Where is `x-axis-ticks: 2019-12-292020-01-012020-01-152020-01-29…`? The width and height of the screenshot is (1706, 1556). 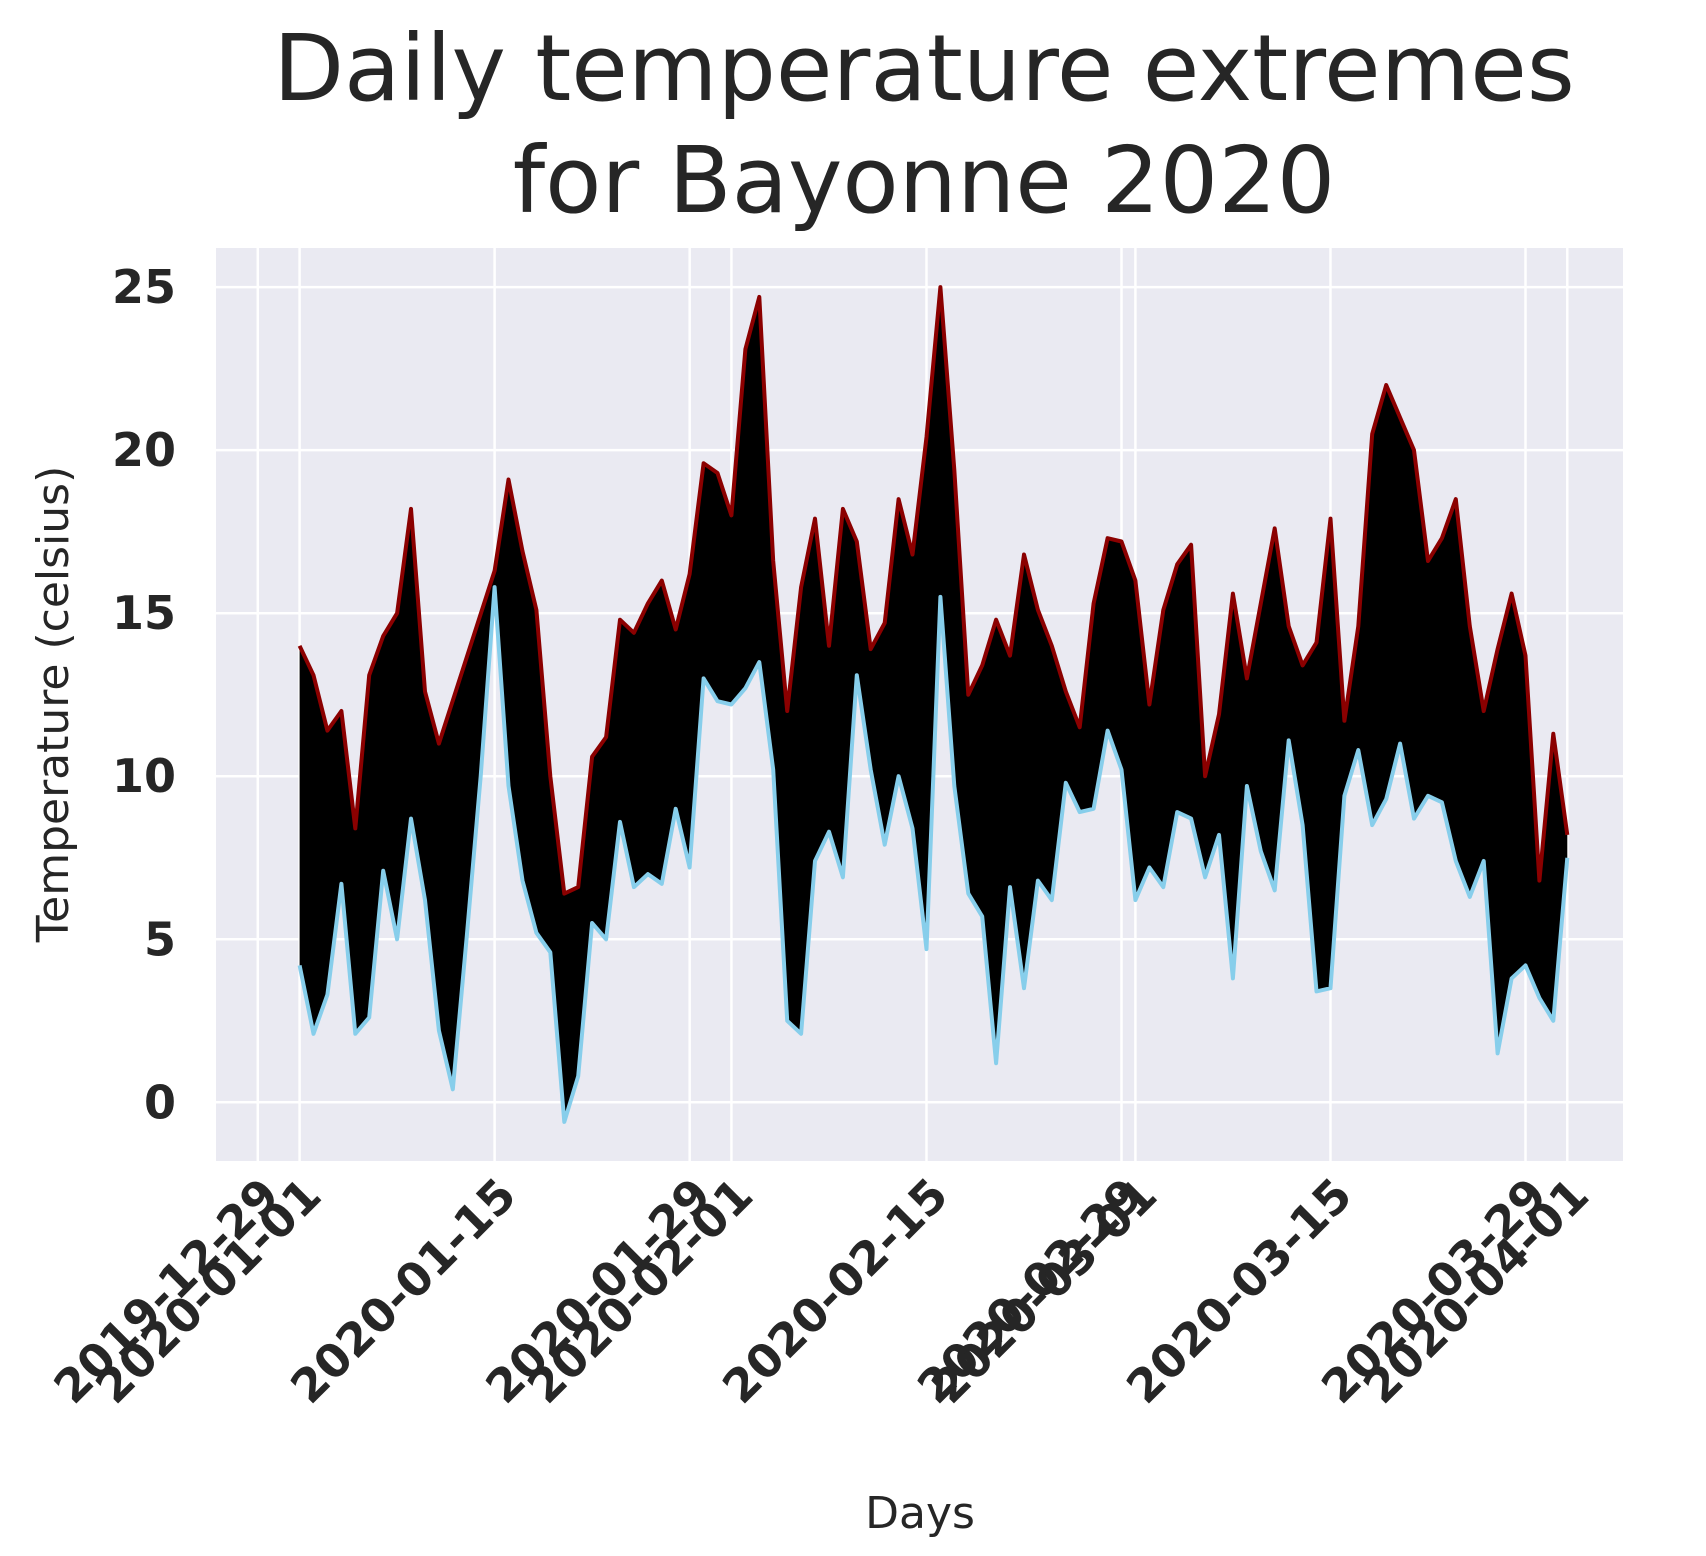
x-axis-ticks: 2019-12-292020-01-012020-01-152020-01-29… is located at coordinates (821, 1291).